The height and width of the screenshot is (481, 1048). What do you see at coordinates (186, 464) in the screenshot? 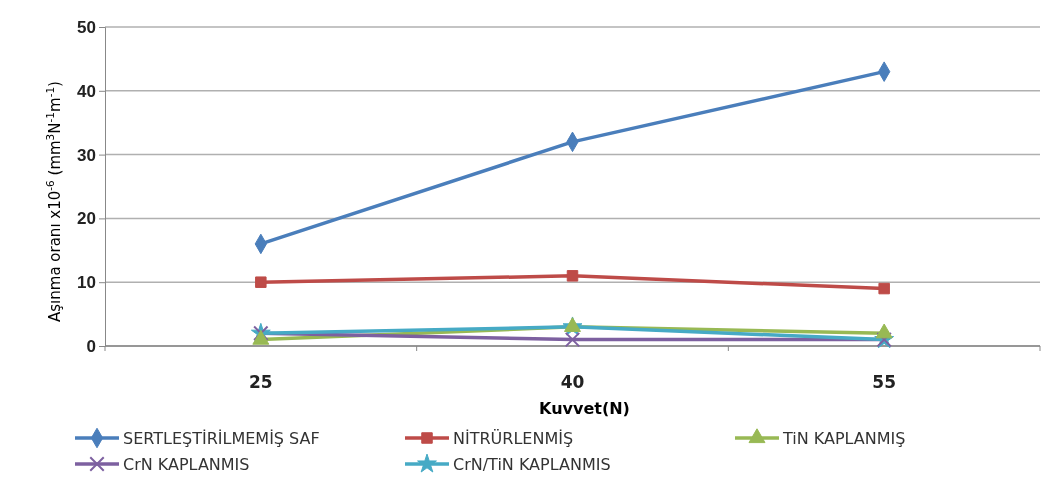
I see `legend-label: CrN KAPLANMIS` at bounding box center [186, 464].